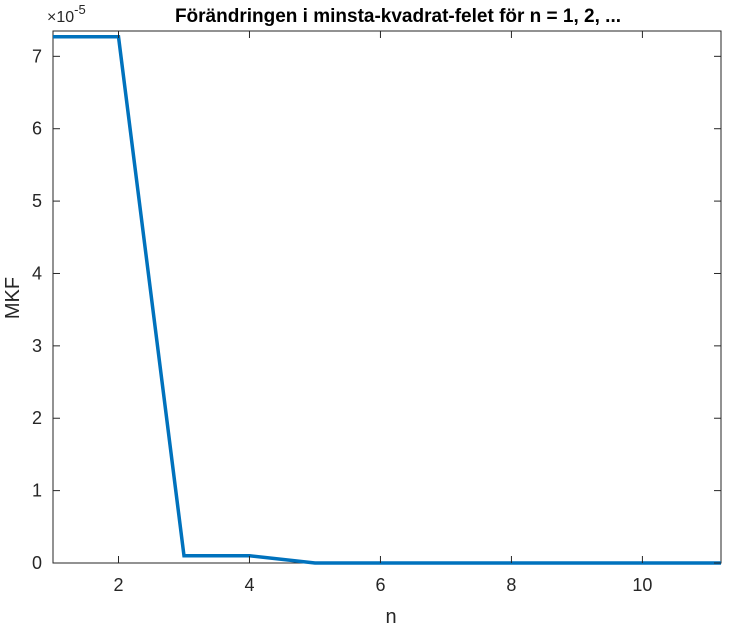 The width and height of the screenshot is (733, 626). Describe the element at coordinates (37, 129) in the screenshot. I see `y-tick-label: 6` at that location.